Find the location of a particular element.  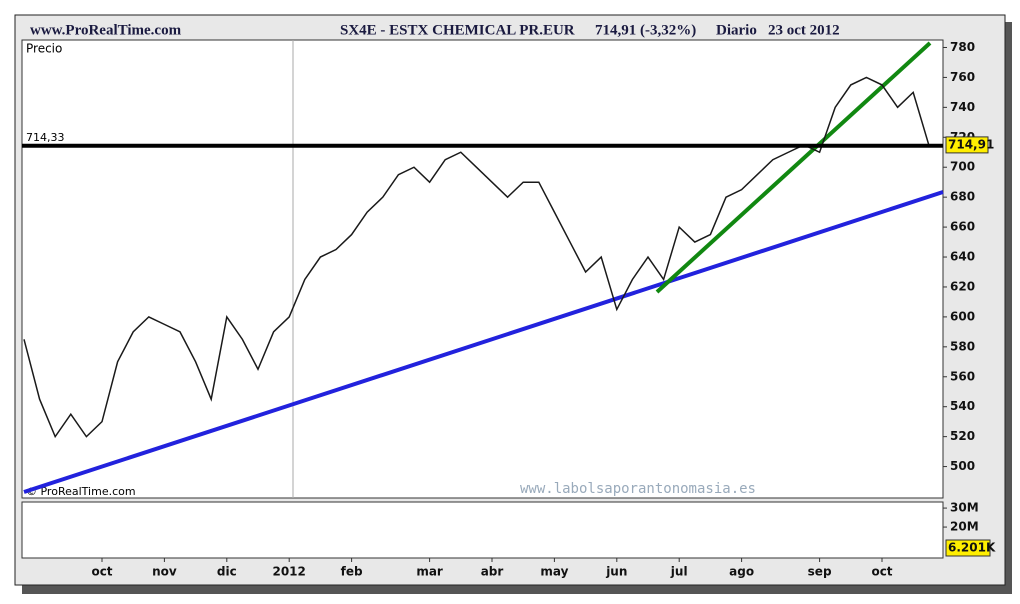

volume-tick-label: 20M is located at coordinates (964, 527).